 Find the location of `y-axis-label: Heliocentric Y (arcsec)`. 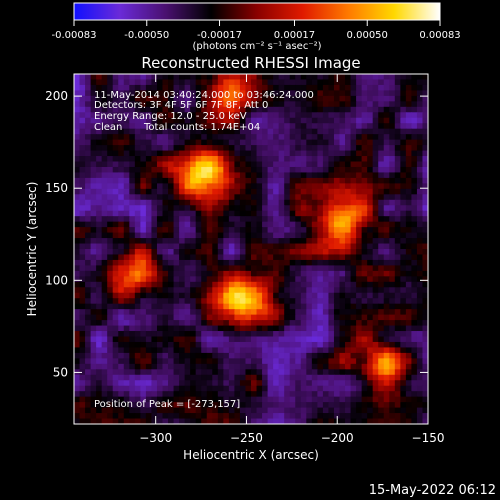

y-axis-label: Heliocentric Y (arcsec) is located at coordinates (32, 249).